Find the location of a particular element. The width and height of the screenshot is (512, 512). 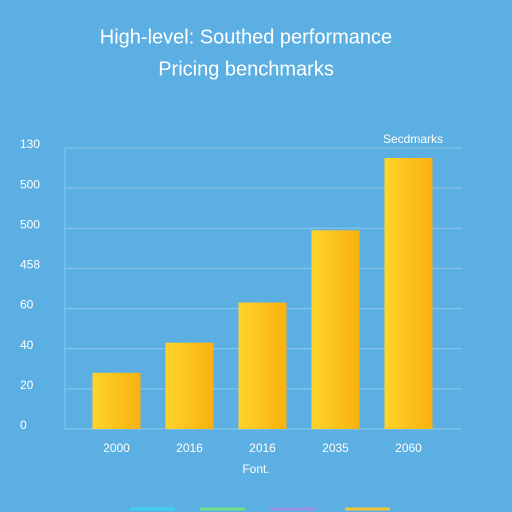

x-tick-label: 2060 is located at coordinates (408, 448).